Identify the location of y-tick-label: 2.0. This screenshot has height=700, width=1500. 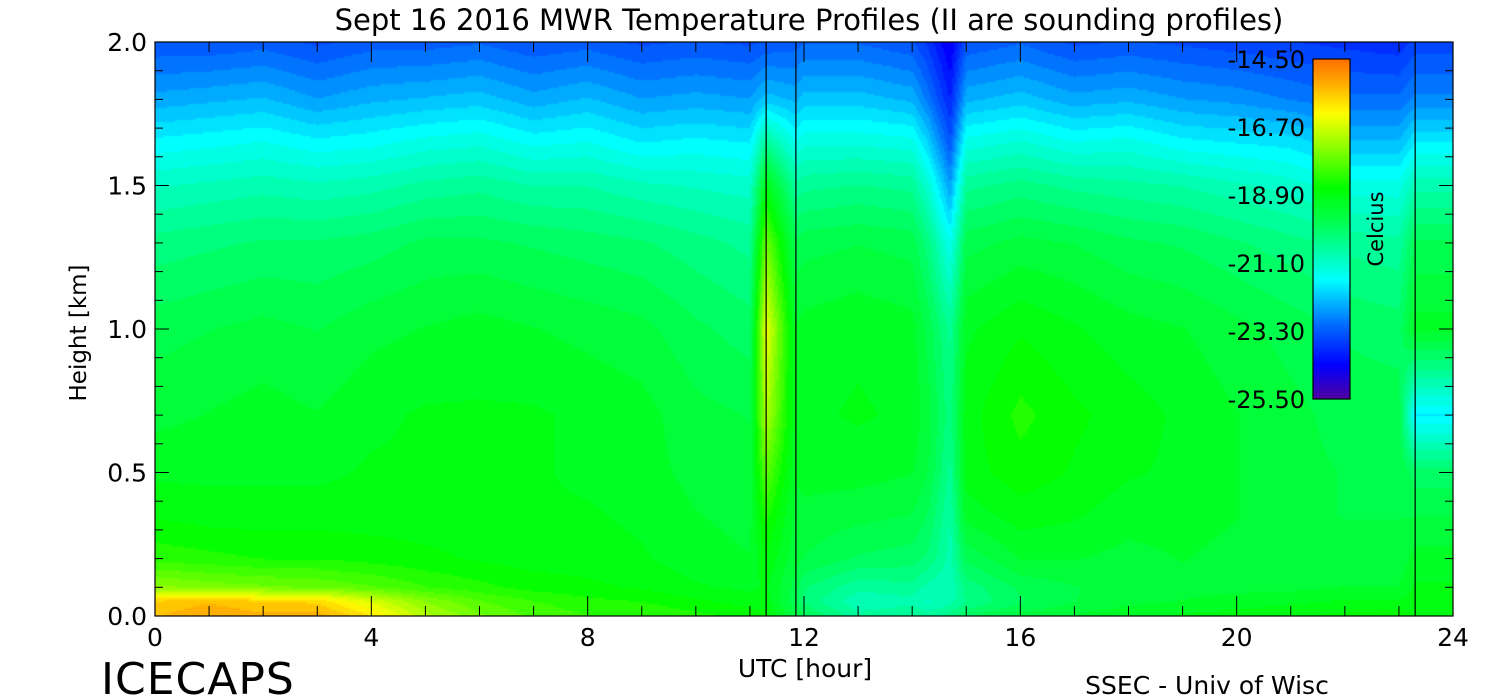
(127, 42).